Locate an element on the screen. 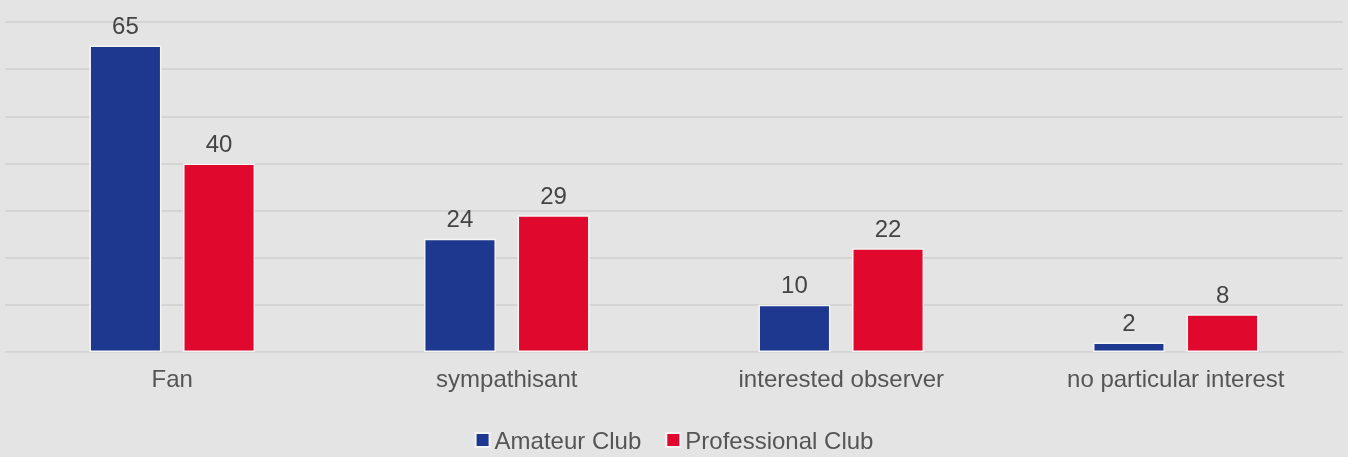 This screenshot has height=457, width=1348. data-label: 29 is located at coordinates (553, 195).